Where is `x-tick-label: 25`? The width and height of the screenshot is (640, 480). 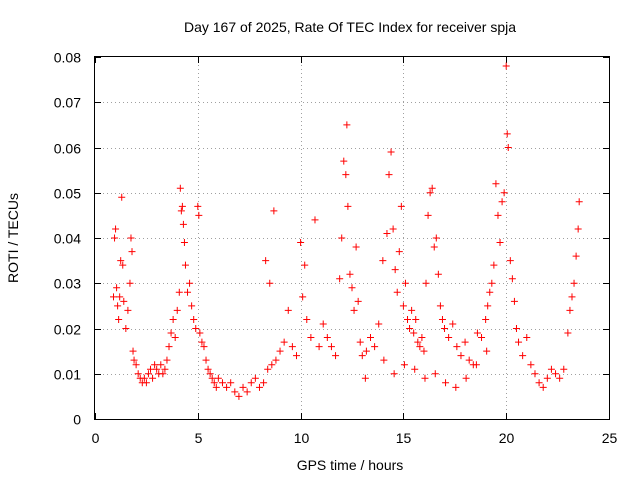
x-tick-label: 25 is located at coordinates (610, 438).